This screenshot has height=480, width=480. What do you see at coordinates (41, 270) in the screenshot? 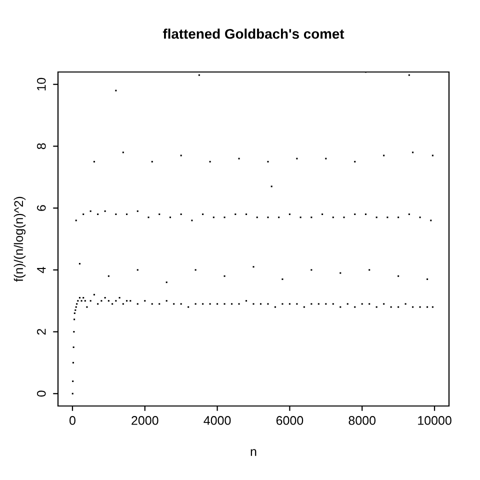
I see `y-tick-label: 4` at bounding box center [41, 270].